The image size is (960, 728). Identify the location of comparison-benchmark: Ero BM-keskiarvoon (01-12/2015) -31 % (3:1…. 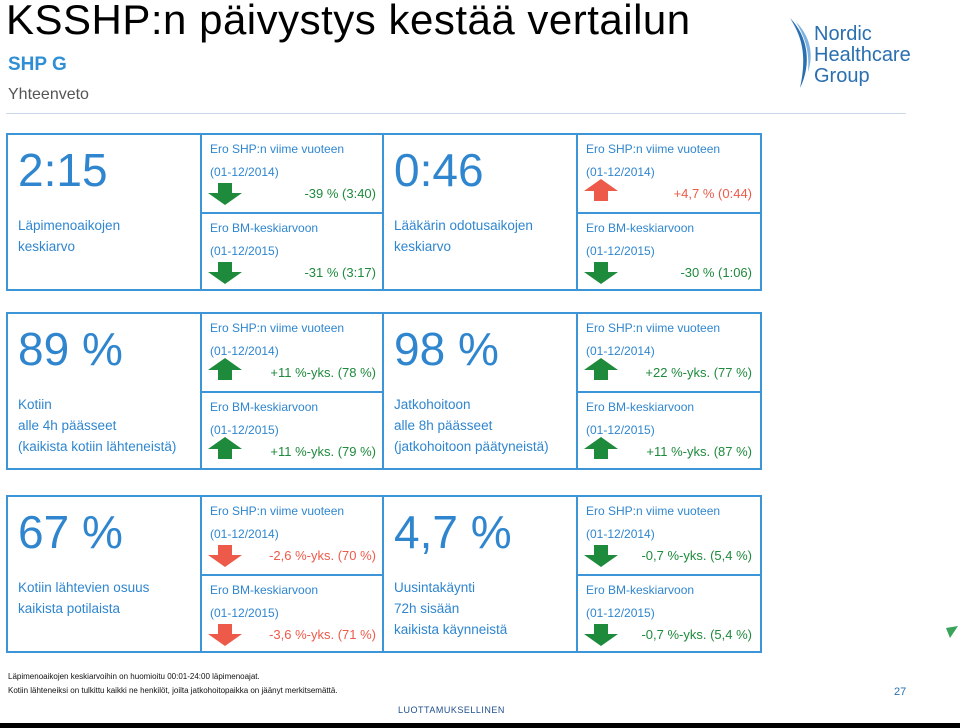
(293, 252).